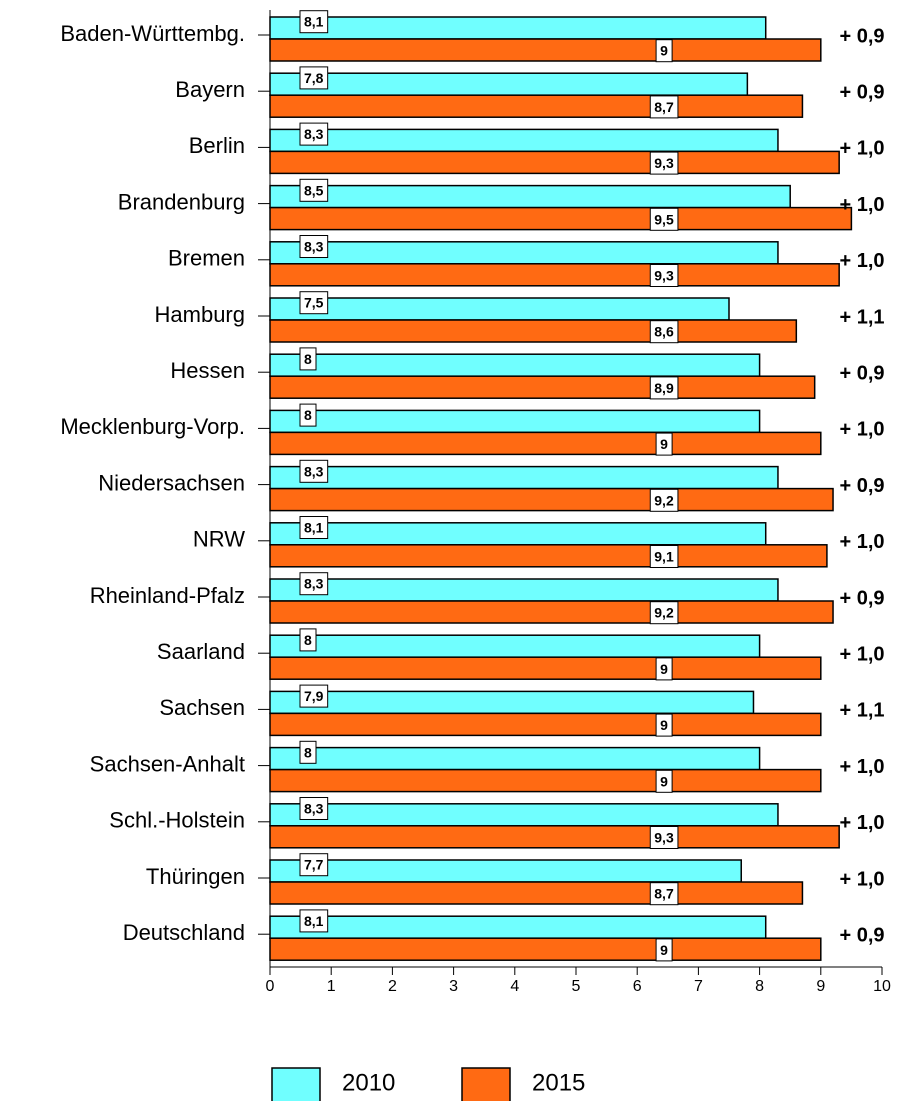  I want to click on value-label: 8,9, so click(664, 388).